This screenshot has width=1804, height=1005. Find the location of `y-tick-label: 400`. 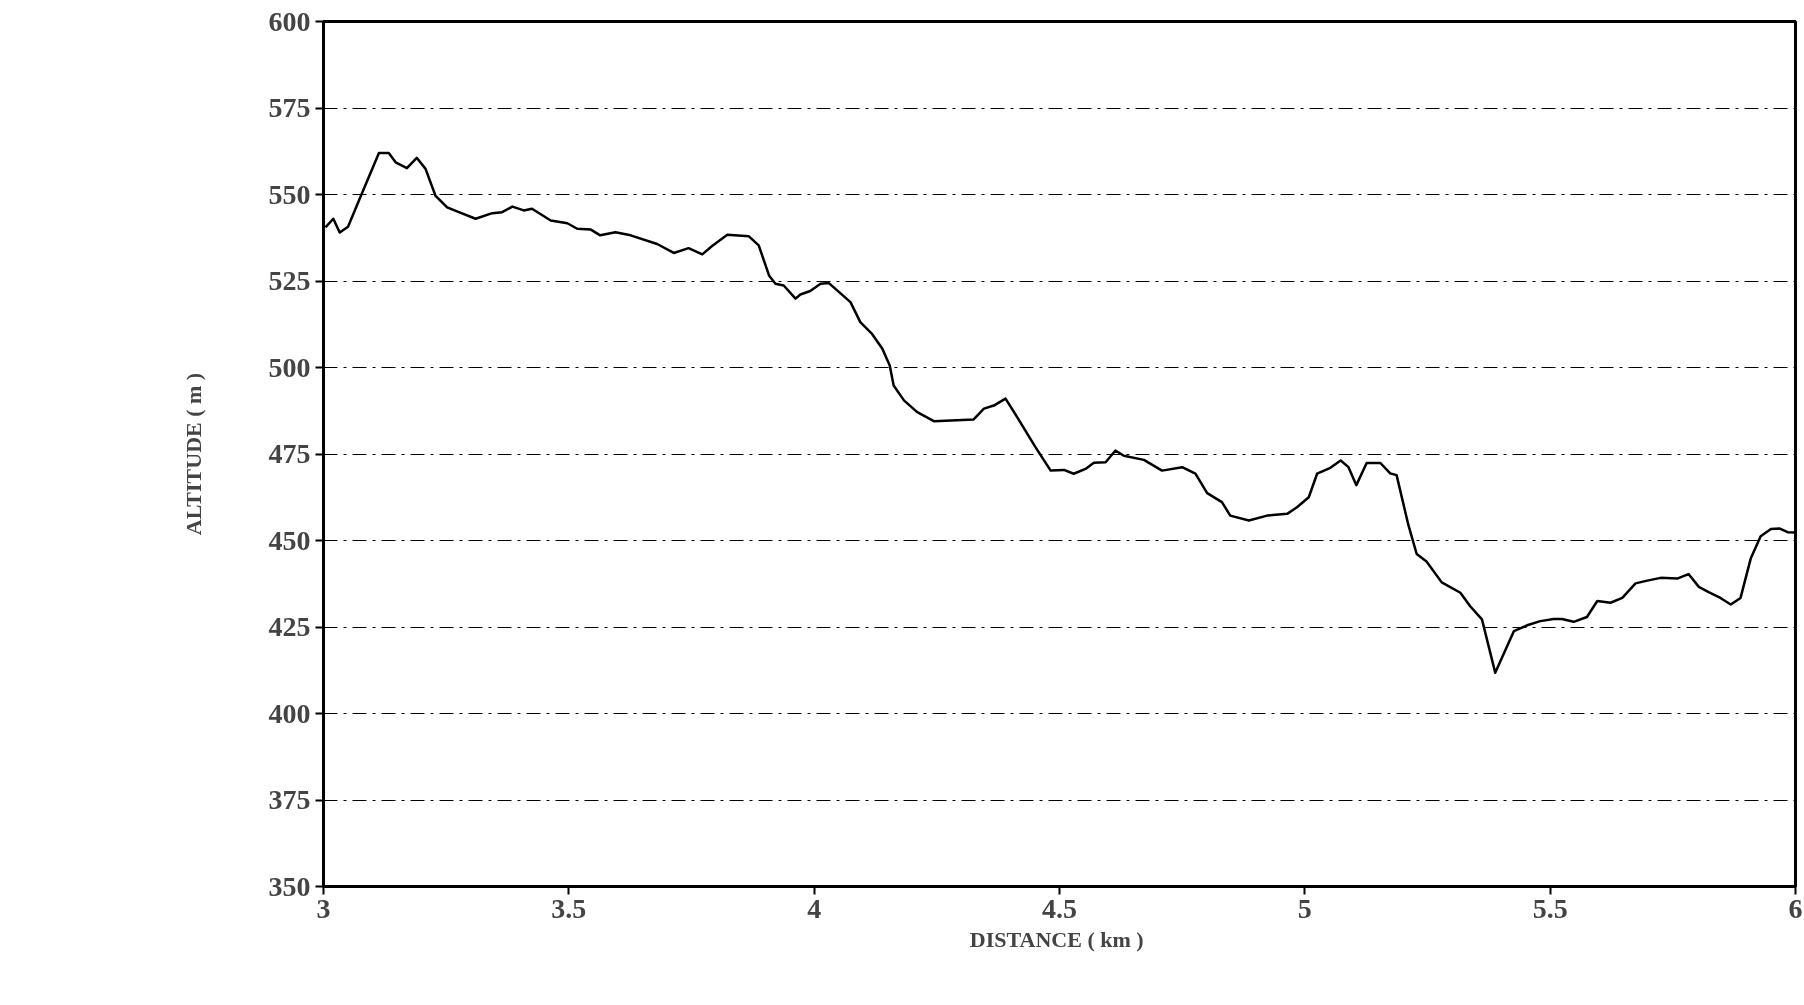

y-tick-label: 400 is located at coordinates (289, 713).